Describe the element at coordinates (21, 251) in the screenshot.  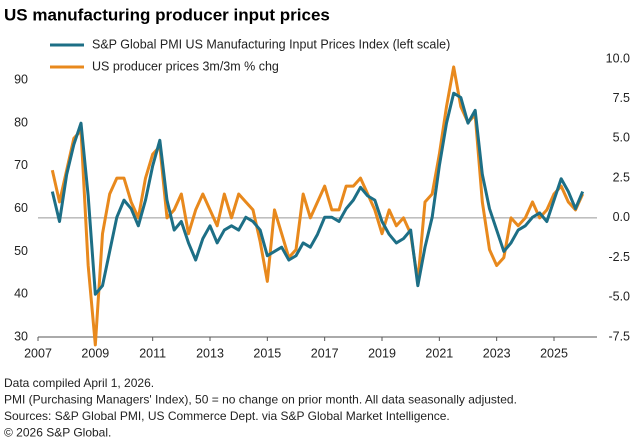
I see `y-tick-label: 50` at that location.